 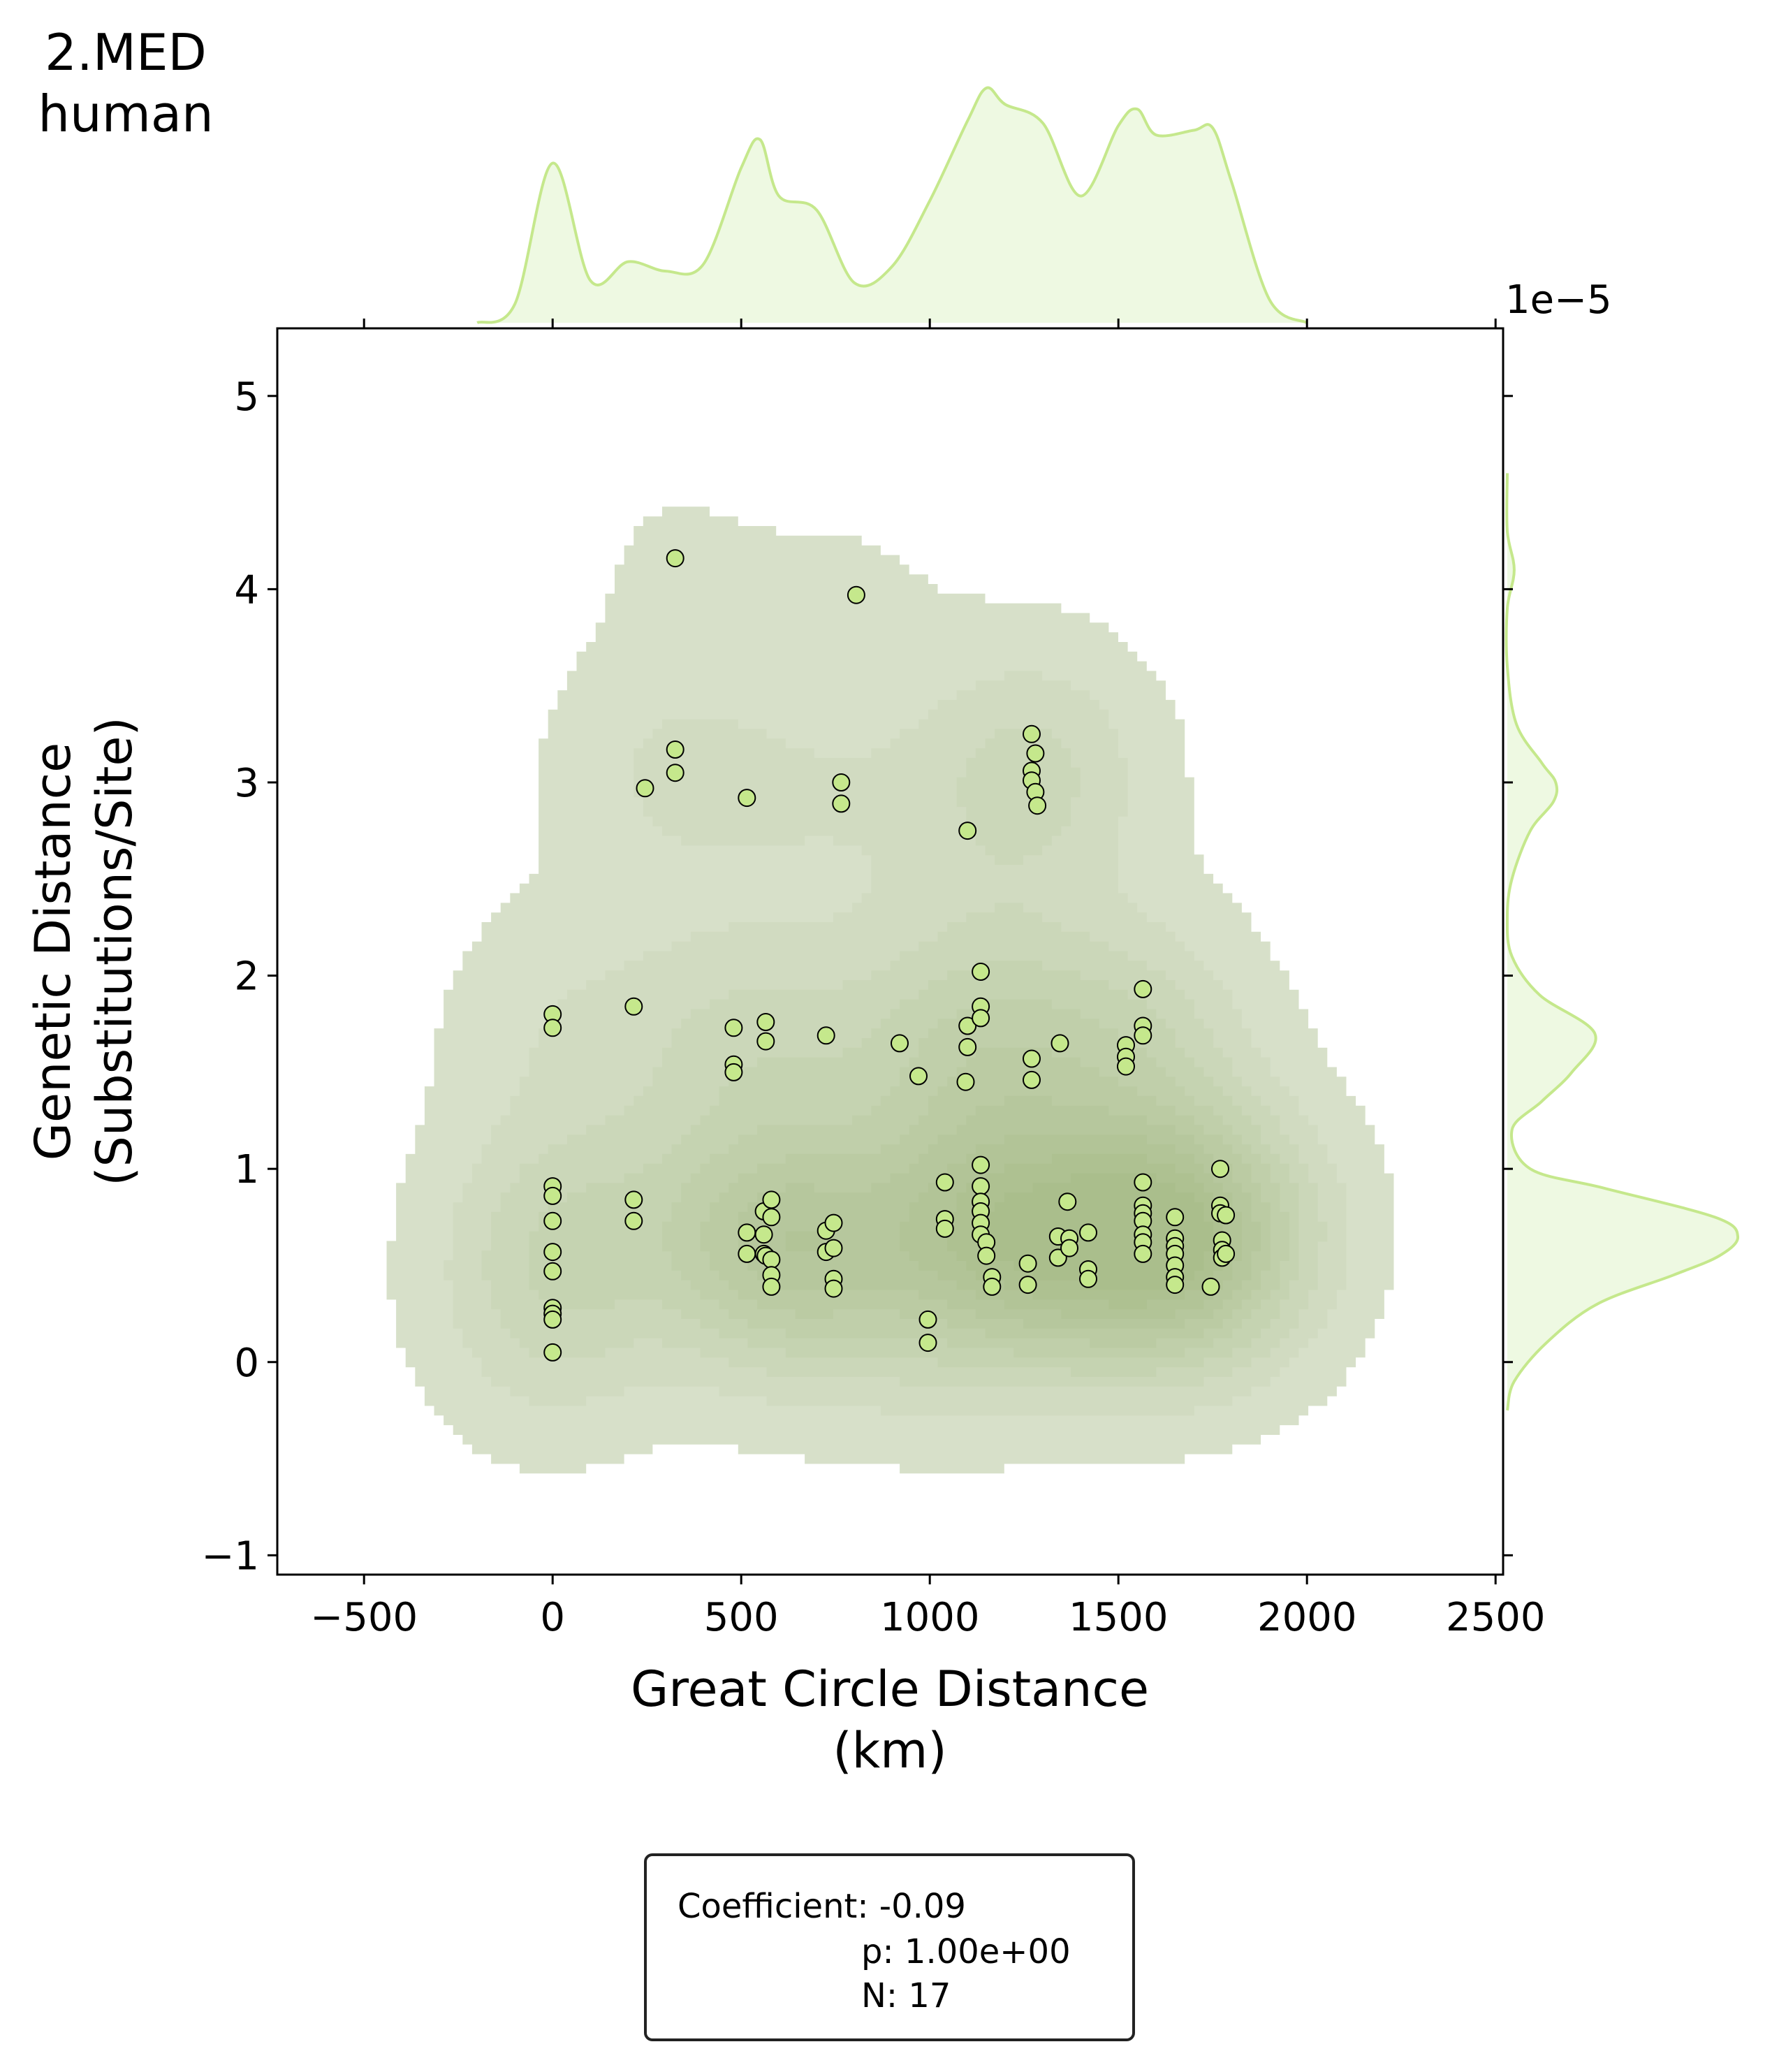 What do you see at coordinates (246, 977) in the screenshot?
I see `y-tick-label: 2` at bounding box center [246, 977].